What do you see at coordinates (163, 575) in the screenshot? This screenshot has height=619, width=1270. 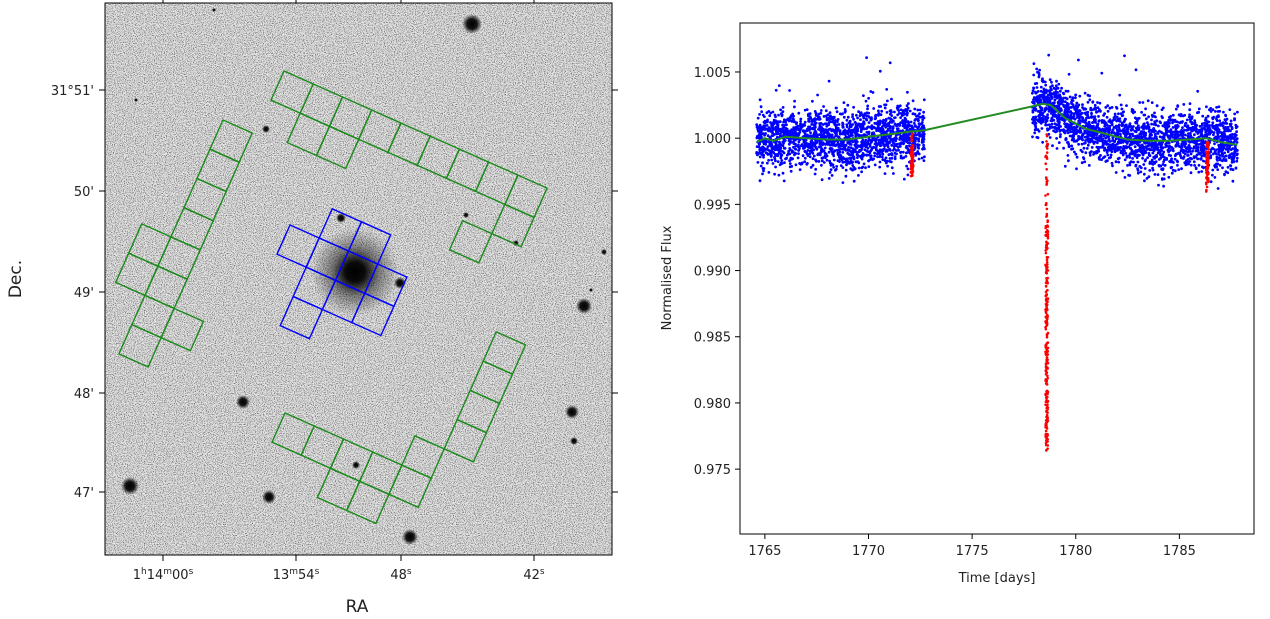 I see `ra-tick-label: 1h14m00s` at bounding box center [163, 575].